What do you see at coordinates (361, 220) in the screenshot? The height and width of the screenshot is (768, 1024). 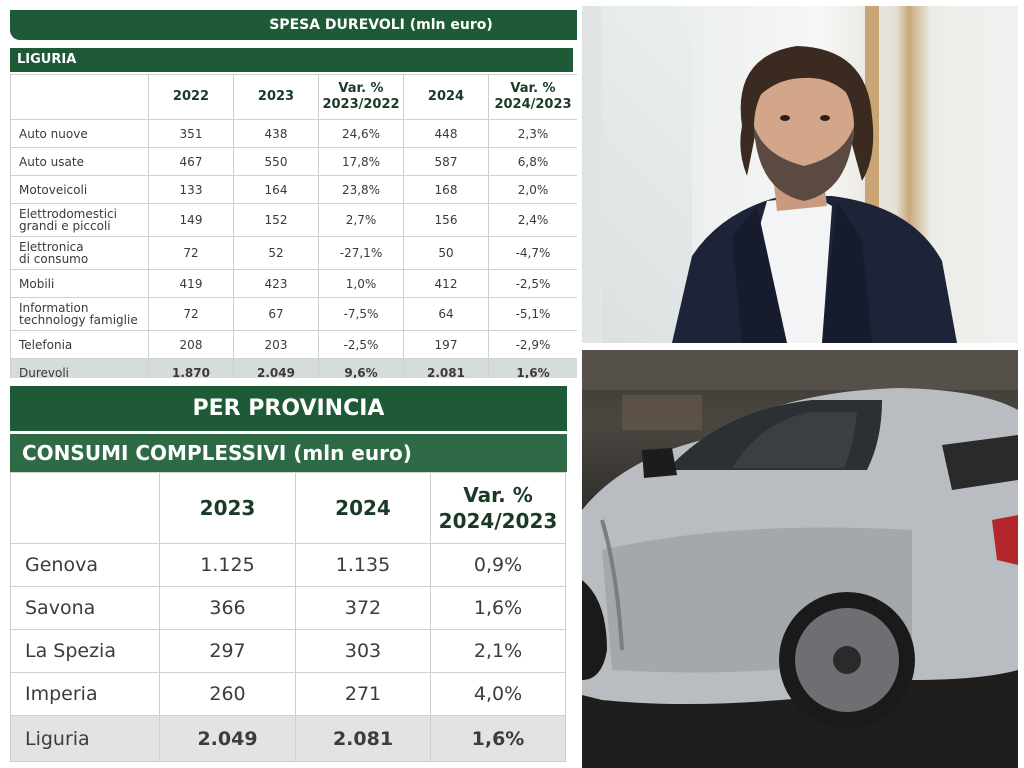 I see `cell-var-2023-2022: 2,7%` at bounding box center [361, 220].